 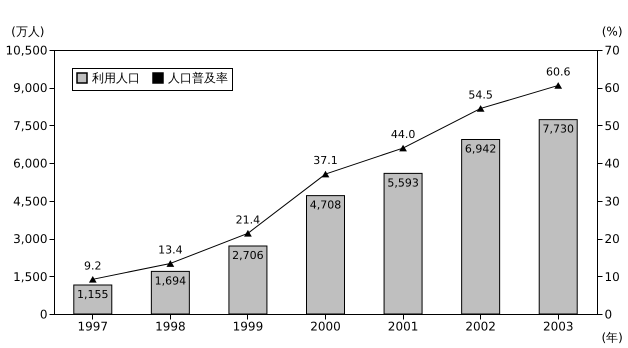 I want to click on data-label: 6,942, so click(x=480, y=149).